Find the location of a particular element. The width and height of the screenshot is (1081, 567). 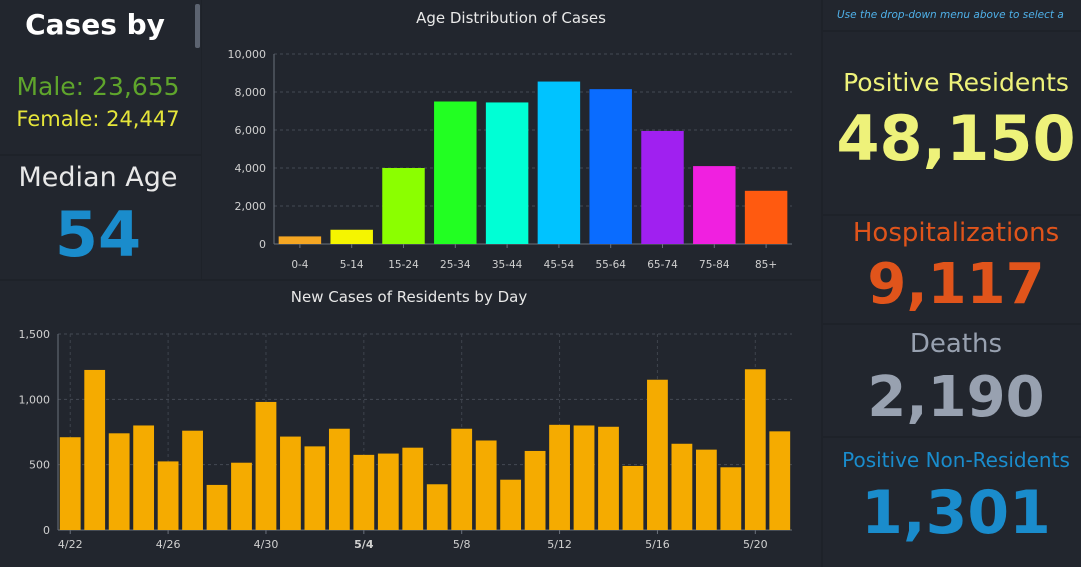

panel-scrollbar is located at coordinates (197, 26).